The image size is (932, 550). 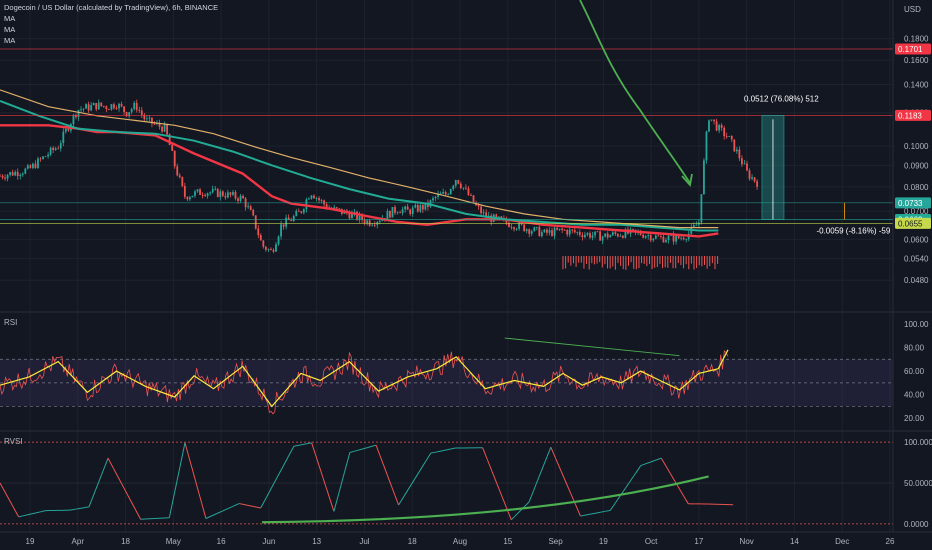 What do you see at coordinates (555, 541) in the screenshot?
I see `time-tick-label: Sep` at bounding box center [555, 541].